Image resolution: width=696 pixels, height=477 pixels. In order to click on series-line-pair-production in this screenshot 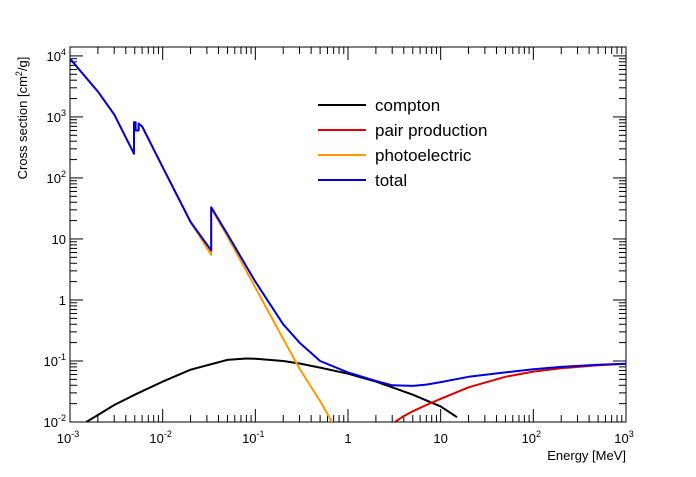, I will do `click(510, 392)`.